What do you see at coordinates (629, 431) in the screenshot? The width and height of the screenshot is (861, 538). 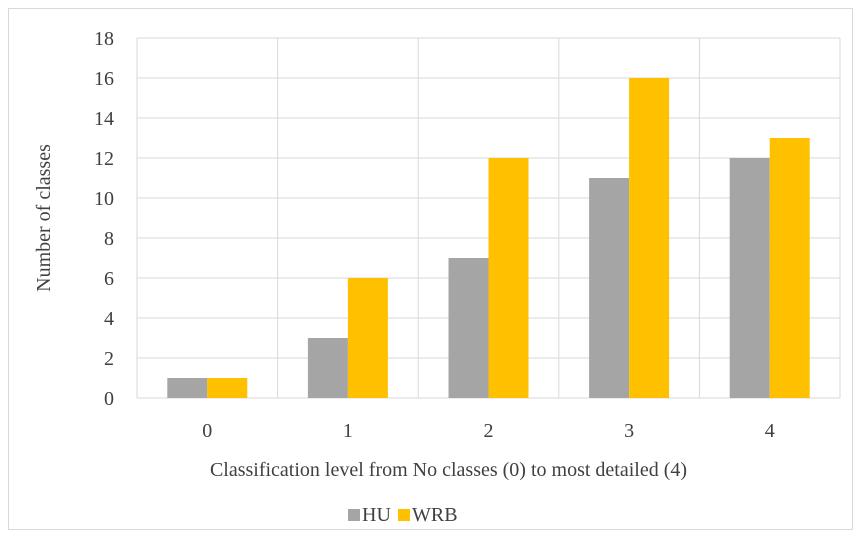 I see `x-tick-label: 3` at bounding box center [629, 431].